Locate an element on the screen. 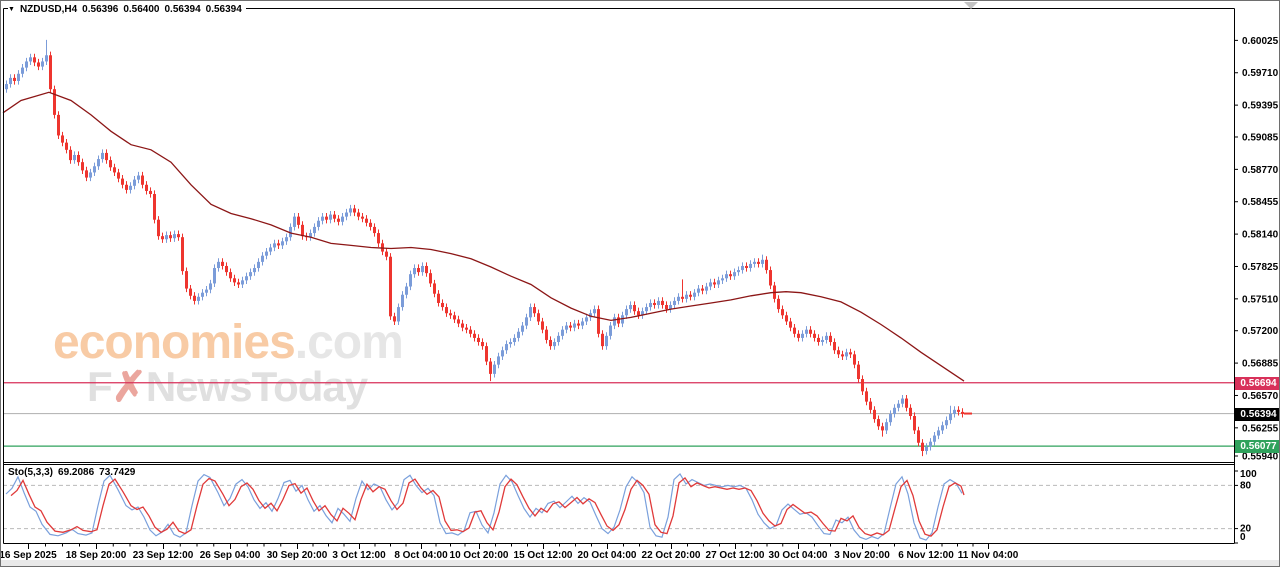 The image size is (1280, 567). sto-axis-label: 0 is located at coordinates (1243, 537).